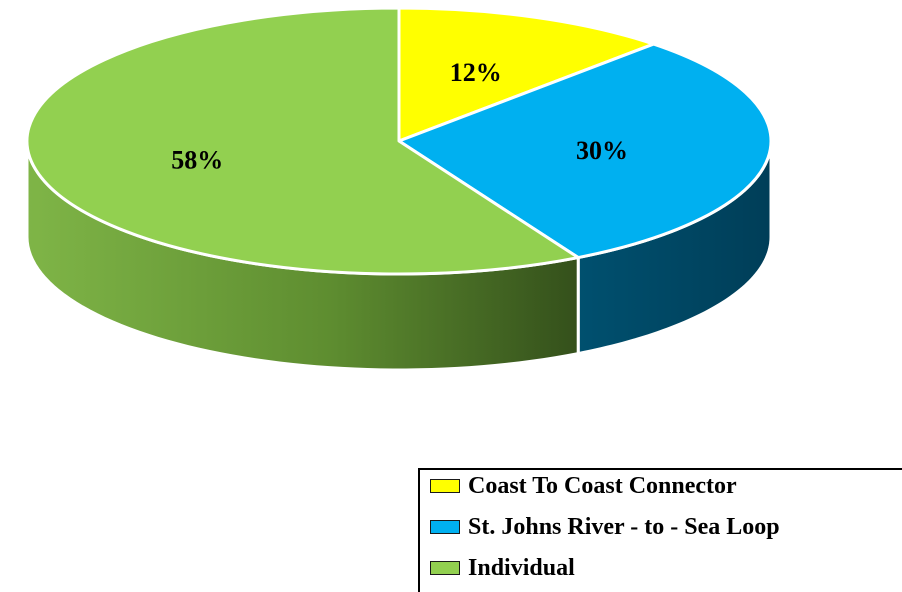 This screenshot has height=592, width=902. I want to click on data-label: 58%, so click(197, 160).